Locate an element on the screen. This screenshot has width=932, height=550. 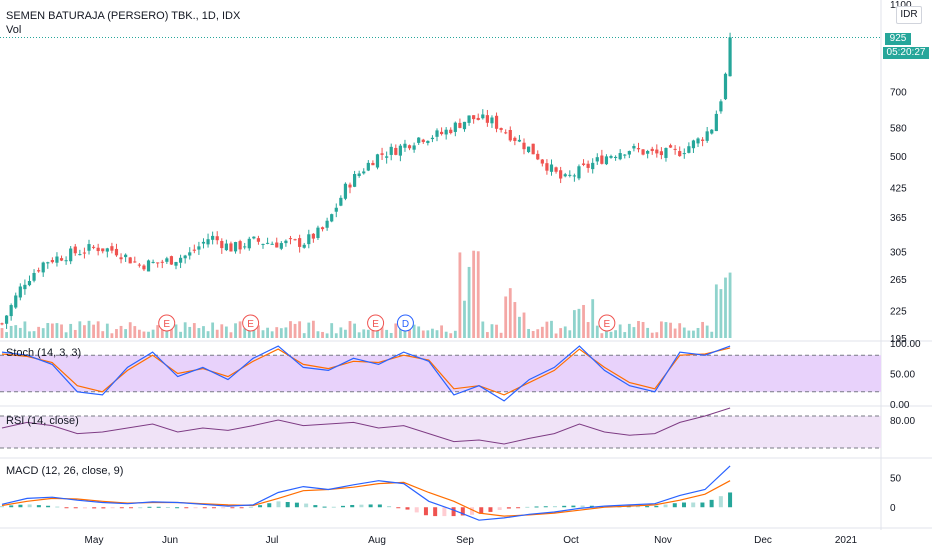
macd-tick-label: 50 is located at coordinates (896, 479).